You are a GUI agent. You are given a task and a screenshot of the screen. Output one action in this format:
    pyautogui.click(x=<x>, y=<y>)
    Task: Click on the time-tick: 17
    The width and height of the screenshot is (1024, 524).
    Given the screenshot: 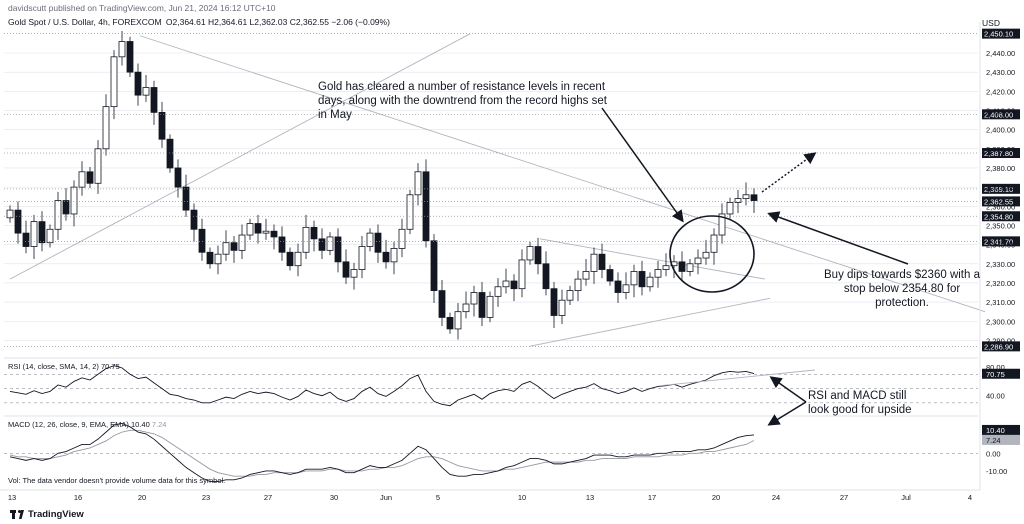 What is the action you would take?
    pyautogui.click(x=652, y=497)
    